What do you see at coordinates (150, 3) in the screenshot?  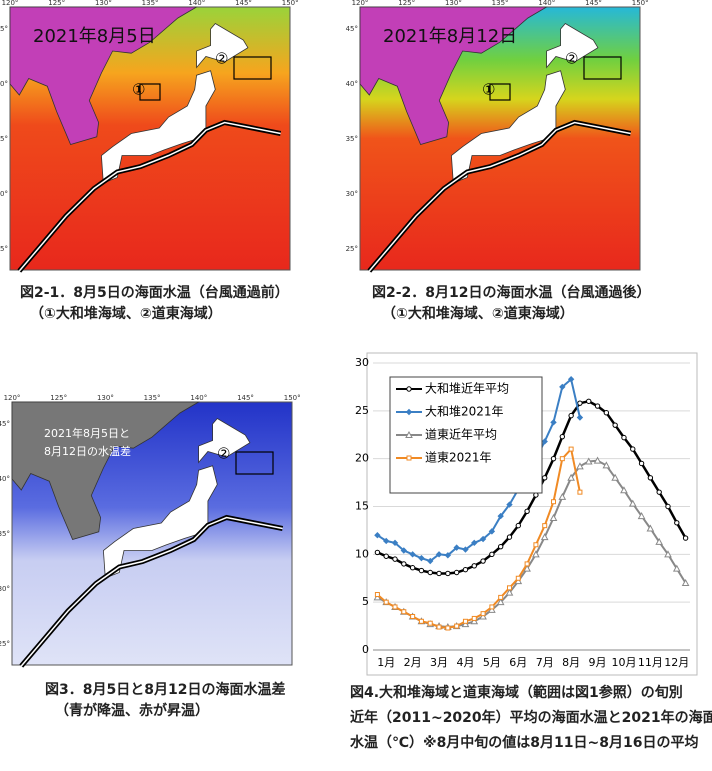 I see `lon-label: 135°` at bounding box center [150, 3].